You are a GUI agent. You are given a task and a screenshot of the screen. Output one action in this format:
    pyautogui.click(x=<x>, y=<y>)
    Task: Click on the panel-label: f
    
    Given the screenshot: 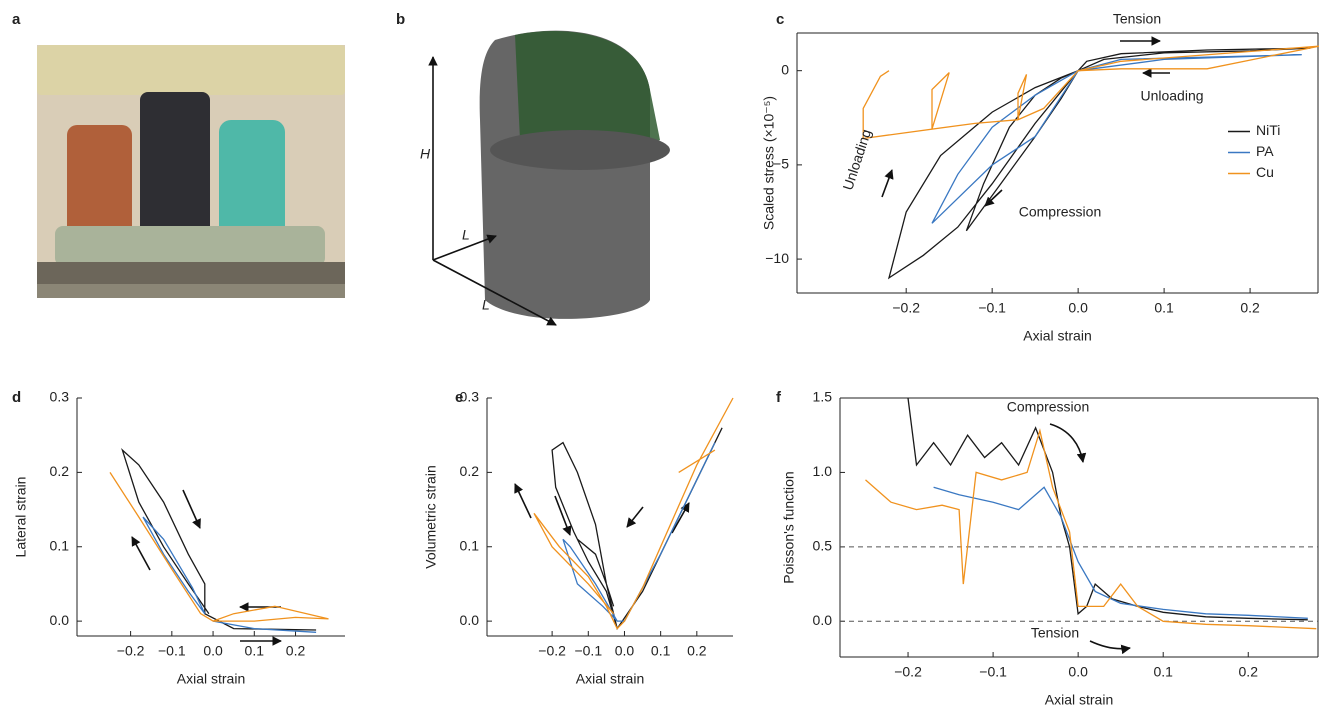 What is the action you would take?
    pyautogui.click(x=779, y=397)
    